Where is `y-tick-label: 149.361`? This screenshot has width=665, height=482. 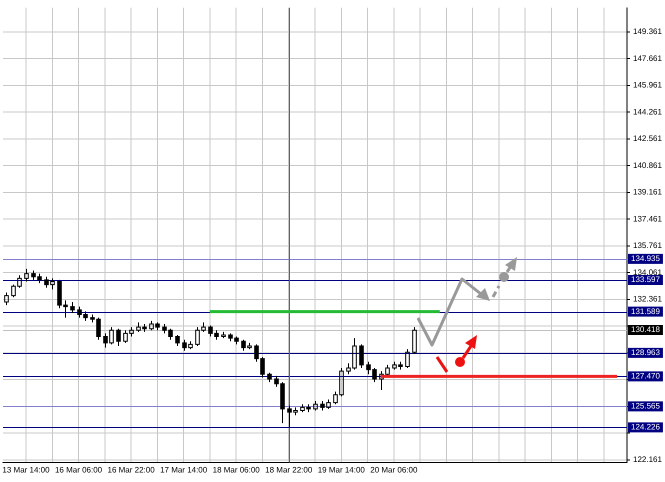
y-tick-label: 149.361 is located at coordinates (647, 31).